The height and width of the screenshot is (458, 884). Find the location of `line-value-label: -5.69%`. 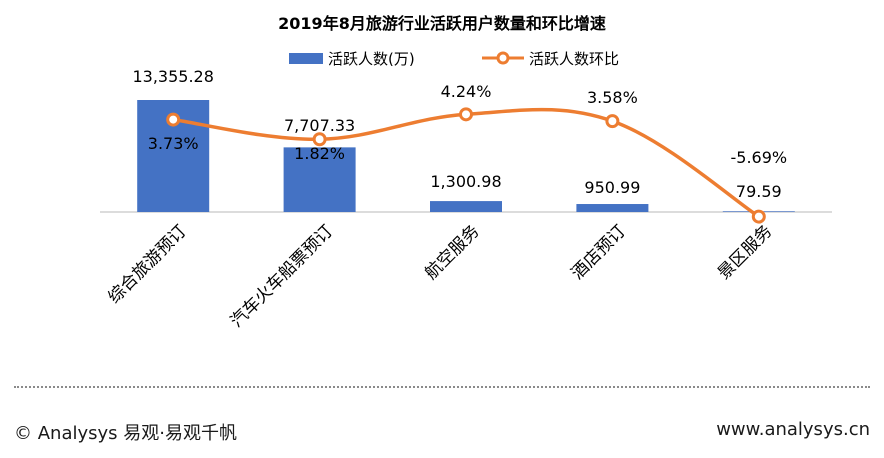

line-value-label: -5.69% is located at coordinates (758, 157).